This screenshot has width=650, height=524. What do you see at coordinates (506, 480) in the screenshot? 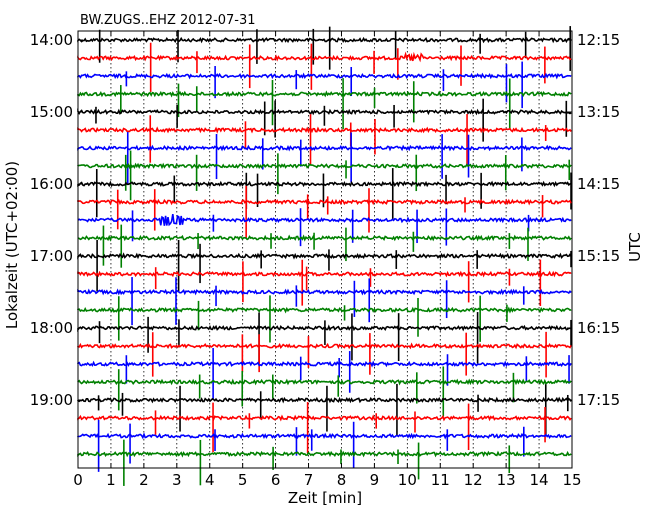
I see `x-tick-label: 13` at bounding box center [506, 480].